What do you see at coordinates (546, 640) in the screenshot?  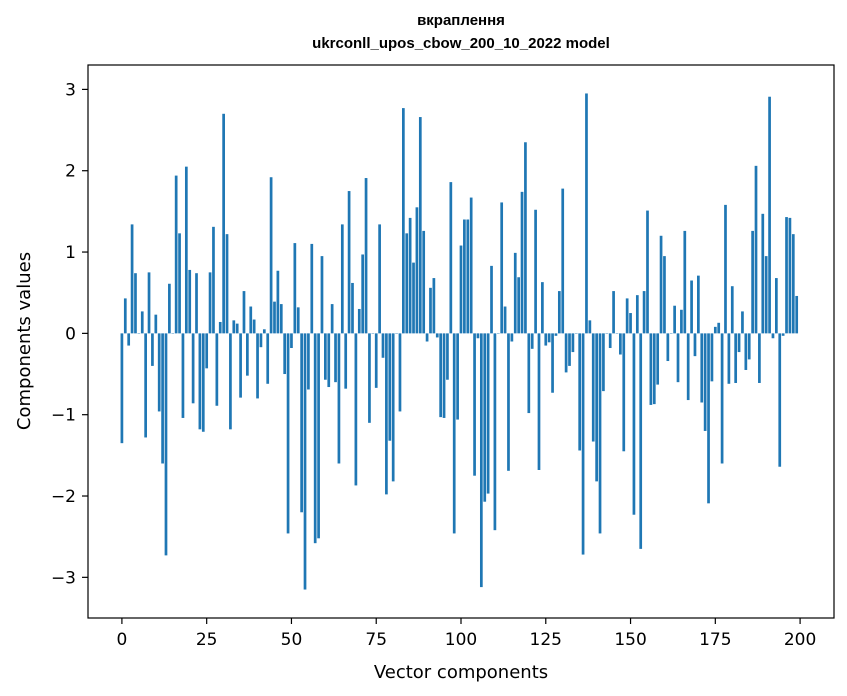 I see `x-tick-label: 125` at bounding box center [546, 640].